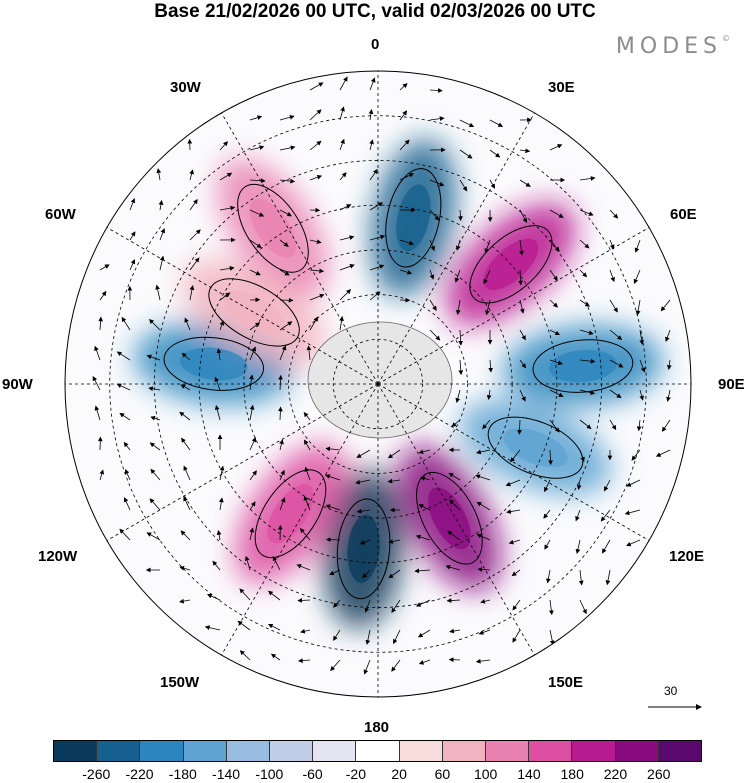 The width and height of the screenshot is (750, 783). I want to click on parallel-circle, so click(378, 384).